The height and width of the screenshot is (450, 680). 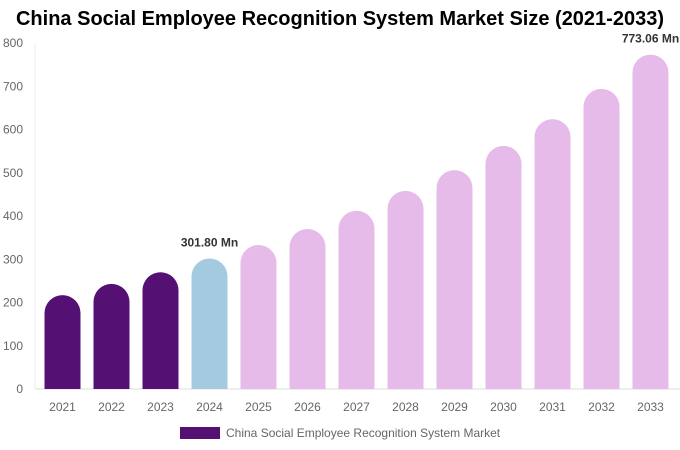 What do you see at coordinates (405, 407) in the screenshot?
I see `x-tick-label: 2028` at bounding box center [405, 407].